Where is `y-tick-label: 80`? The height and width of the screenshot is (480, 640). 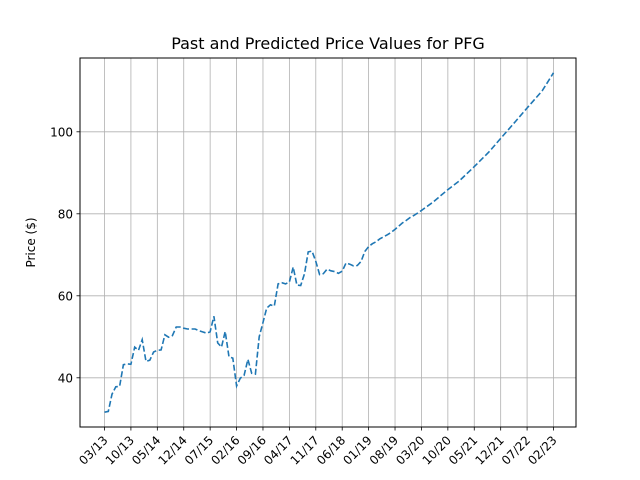 y-tick-label: 80 is located at coordinates (65, 214).